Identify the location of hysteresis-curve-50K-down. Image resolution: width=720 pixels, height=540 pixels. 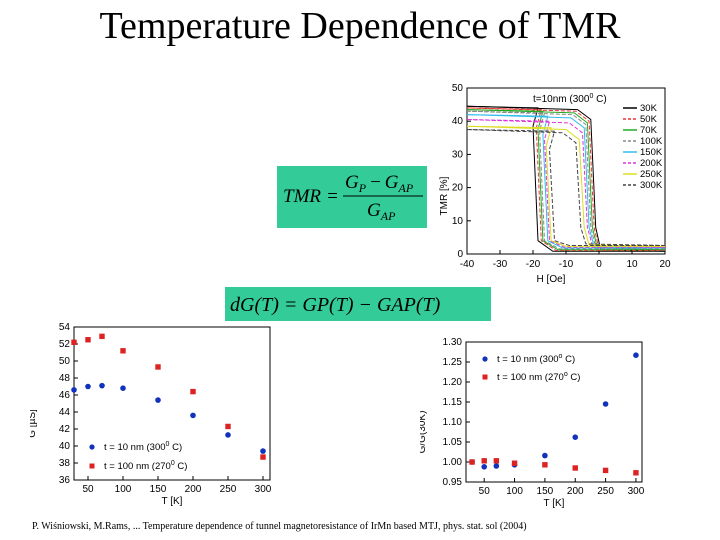
(565, 179).